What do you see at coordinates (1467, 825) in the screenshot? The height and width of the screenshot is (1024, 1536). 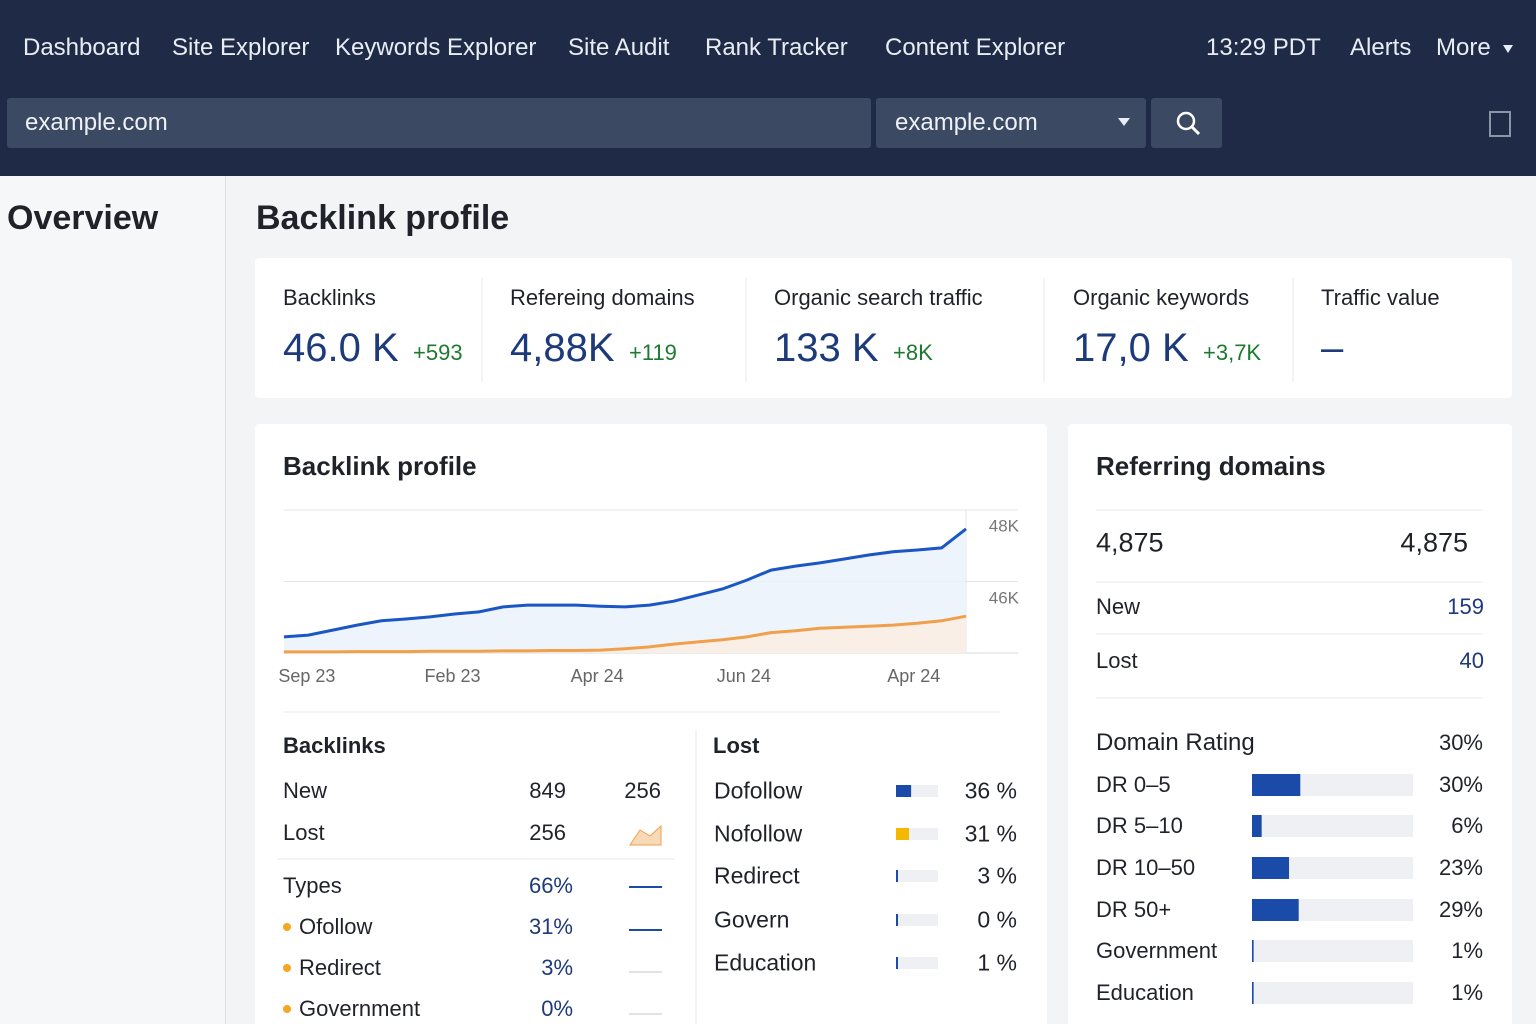 I see `bar-value: 6%` at bounding box center [1467, 825].